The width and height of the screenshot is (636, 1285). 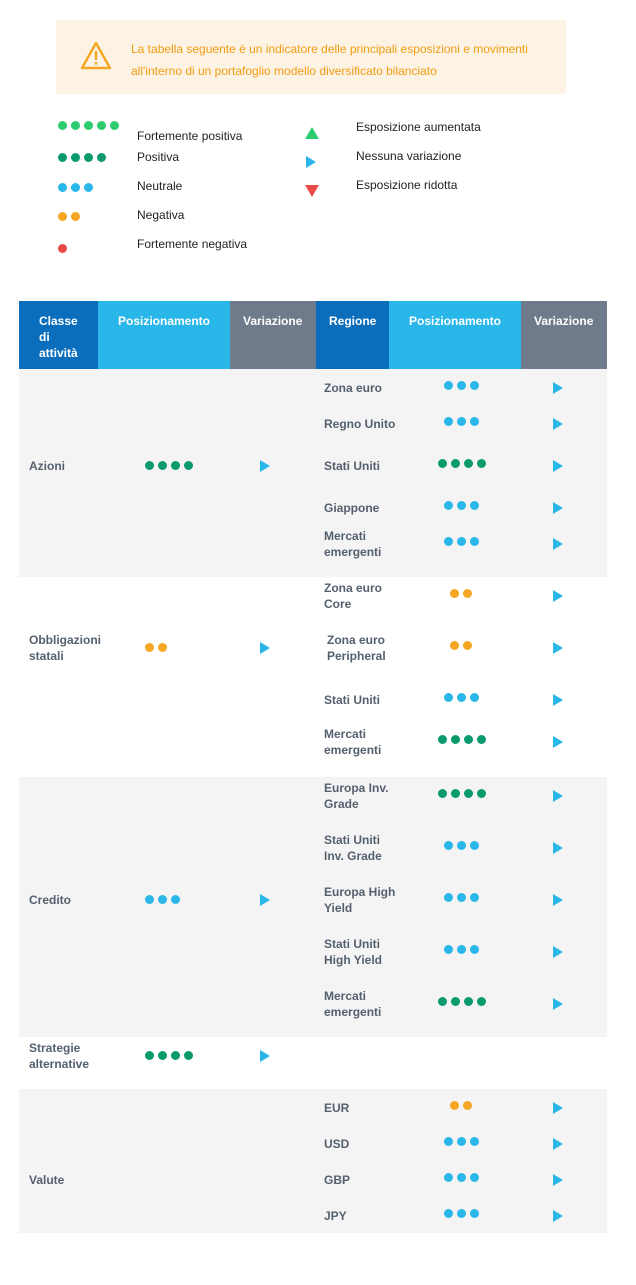 What do you see at coordinates (312, 133) in the screenshot?
I see `triangle-up-icon` at bounding box center [312, 133].